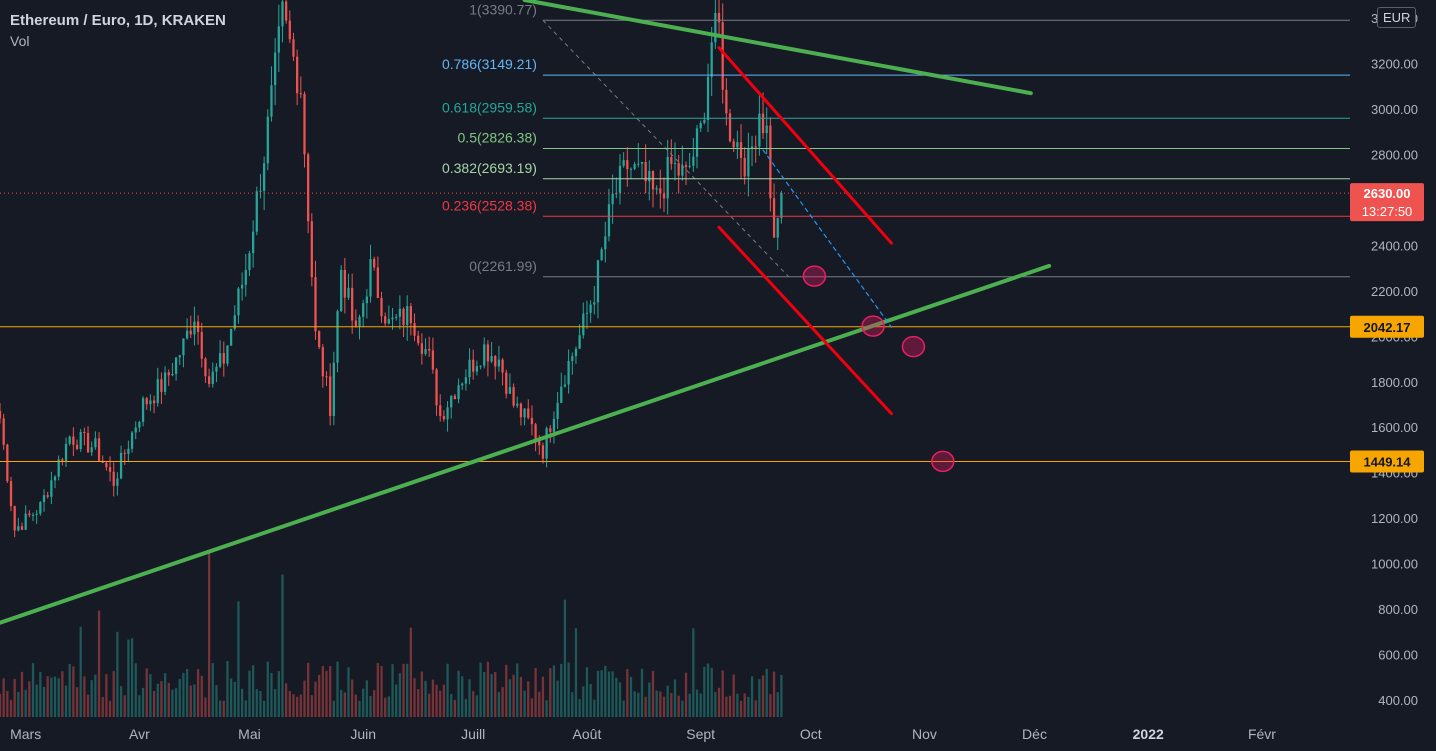  Describe the element at coordinates (1397, 17) in the screenshot. I see `currency-button: EUR` at that location.